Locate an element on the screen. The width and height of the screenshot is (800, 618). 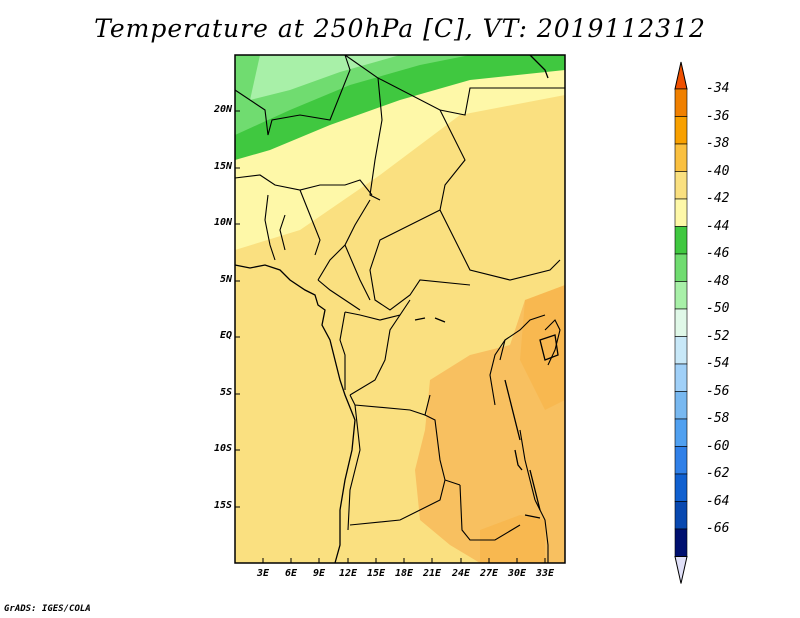
lon-label: 6E is located at coordinates (291, 573).